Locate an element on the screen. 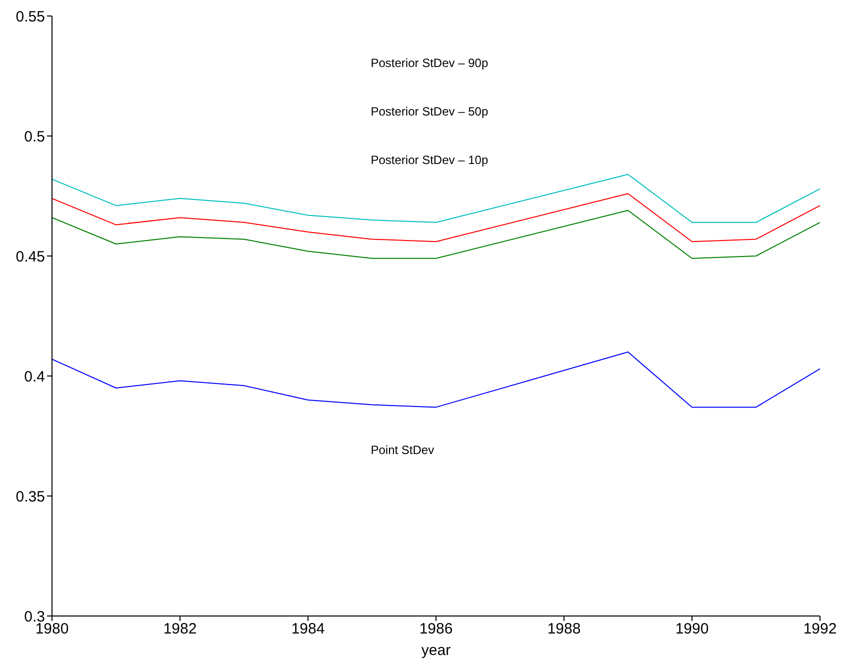 The image size is (842, 671). y-tick-label: 0.35 is located at coordinates (30, 497).